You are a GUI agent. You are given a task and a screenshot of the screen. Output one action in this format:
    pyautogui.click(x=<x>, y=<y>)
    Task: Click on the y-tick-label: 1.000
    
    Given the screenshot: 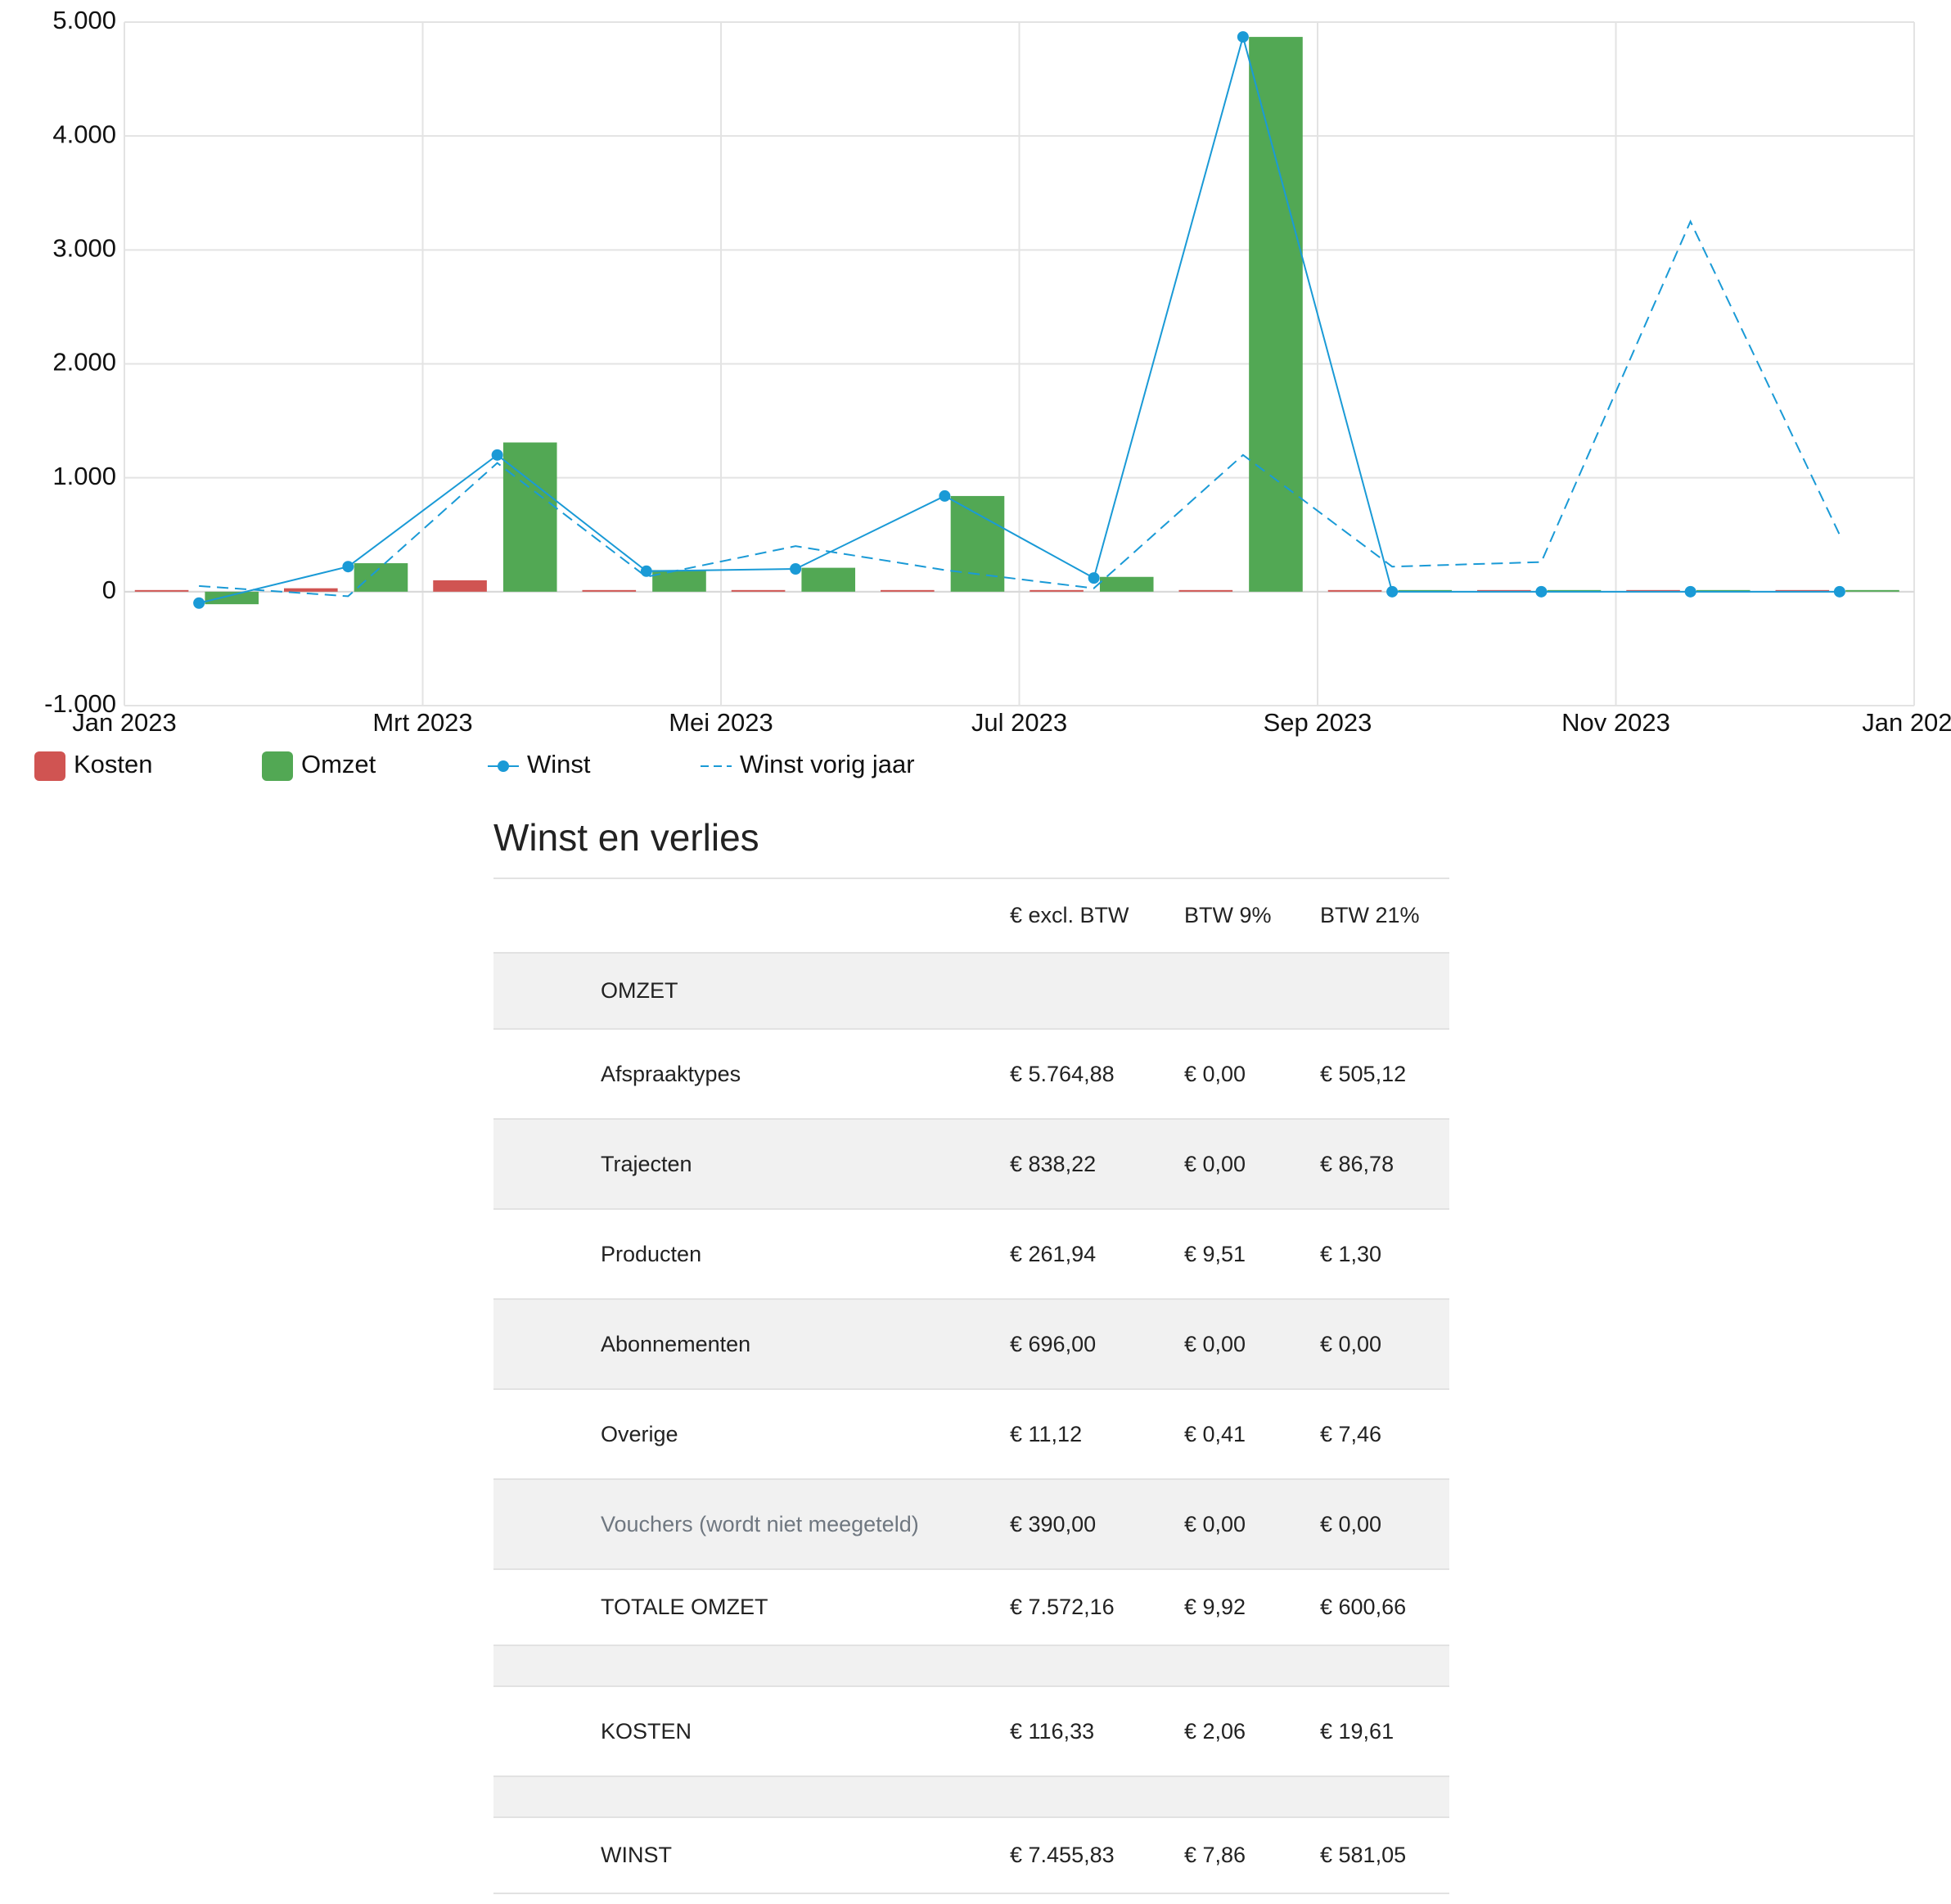 What is the action you would take?
    pyautogui.click(x=84, y=476)
    